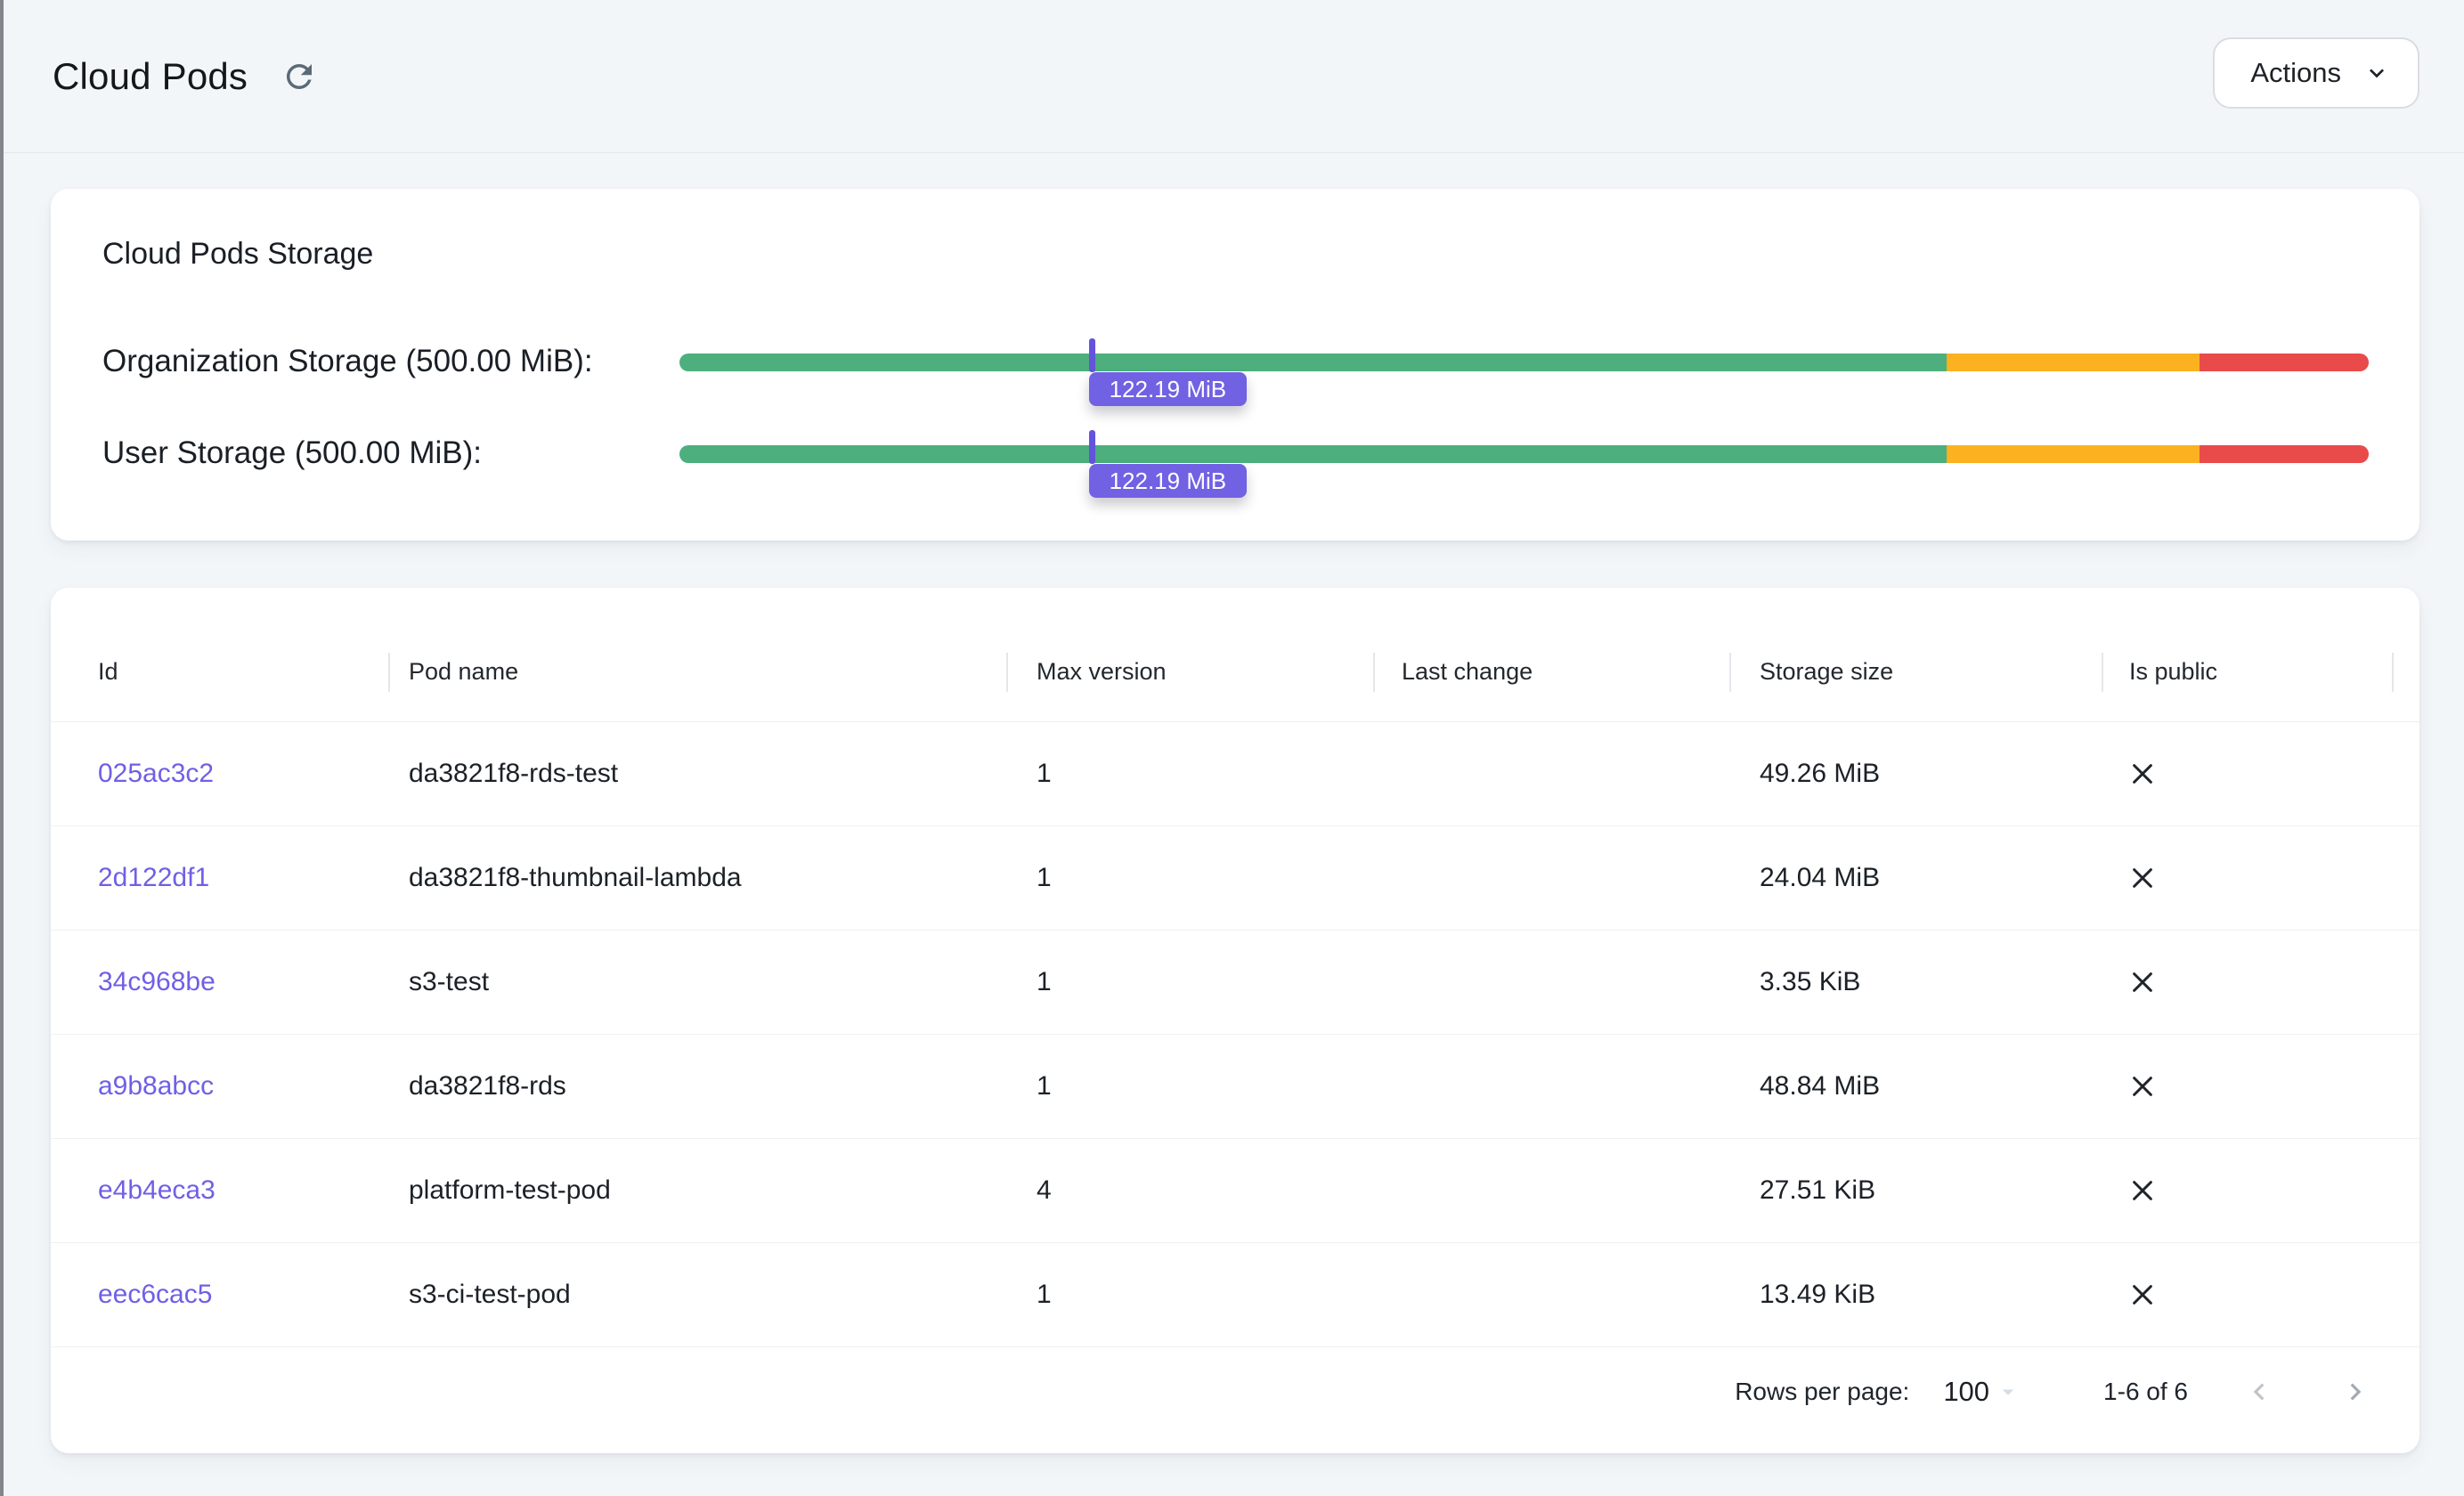 The height and width of the screenshot is (1496, 2464). Describe the element at coordinates (1822, 1391) in the screenshot. I see `rows-per-page-label: Rows per page:` at that location.